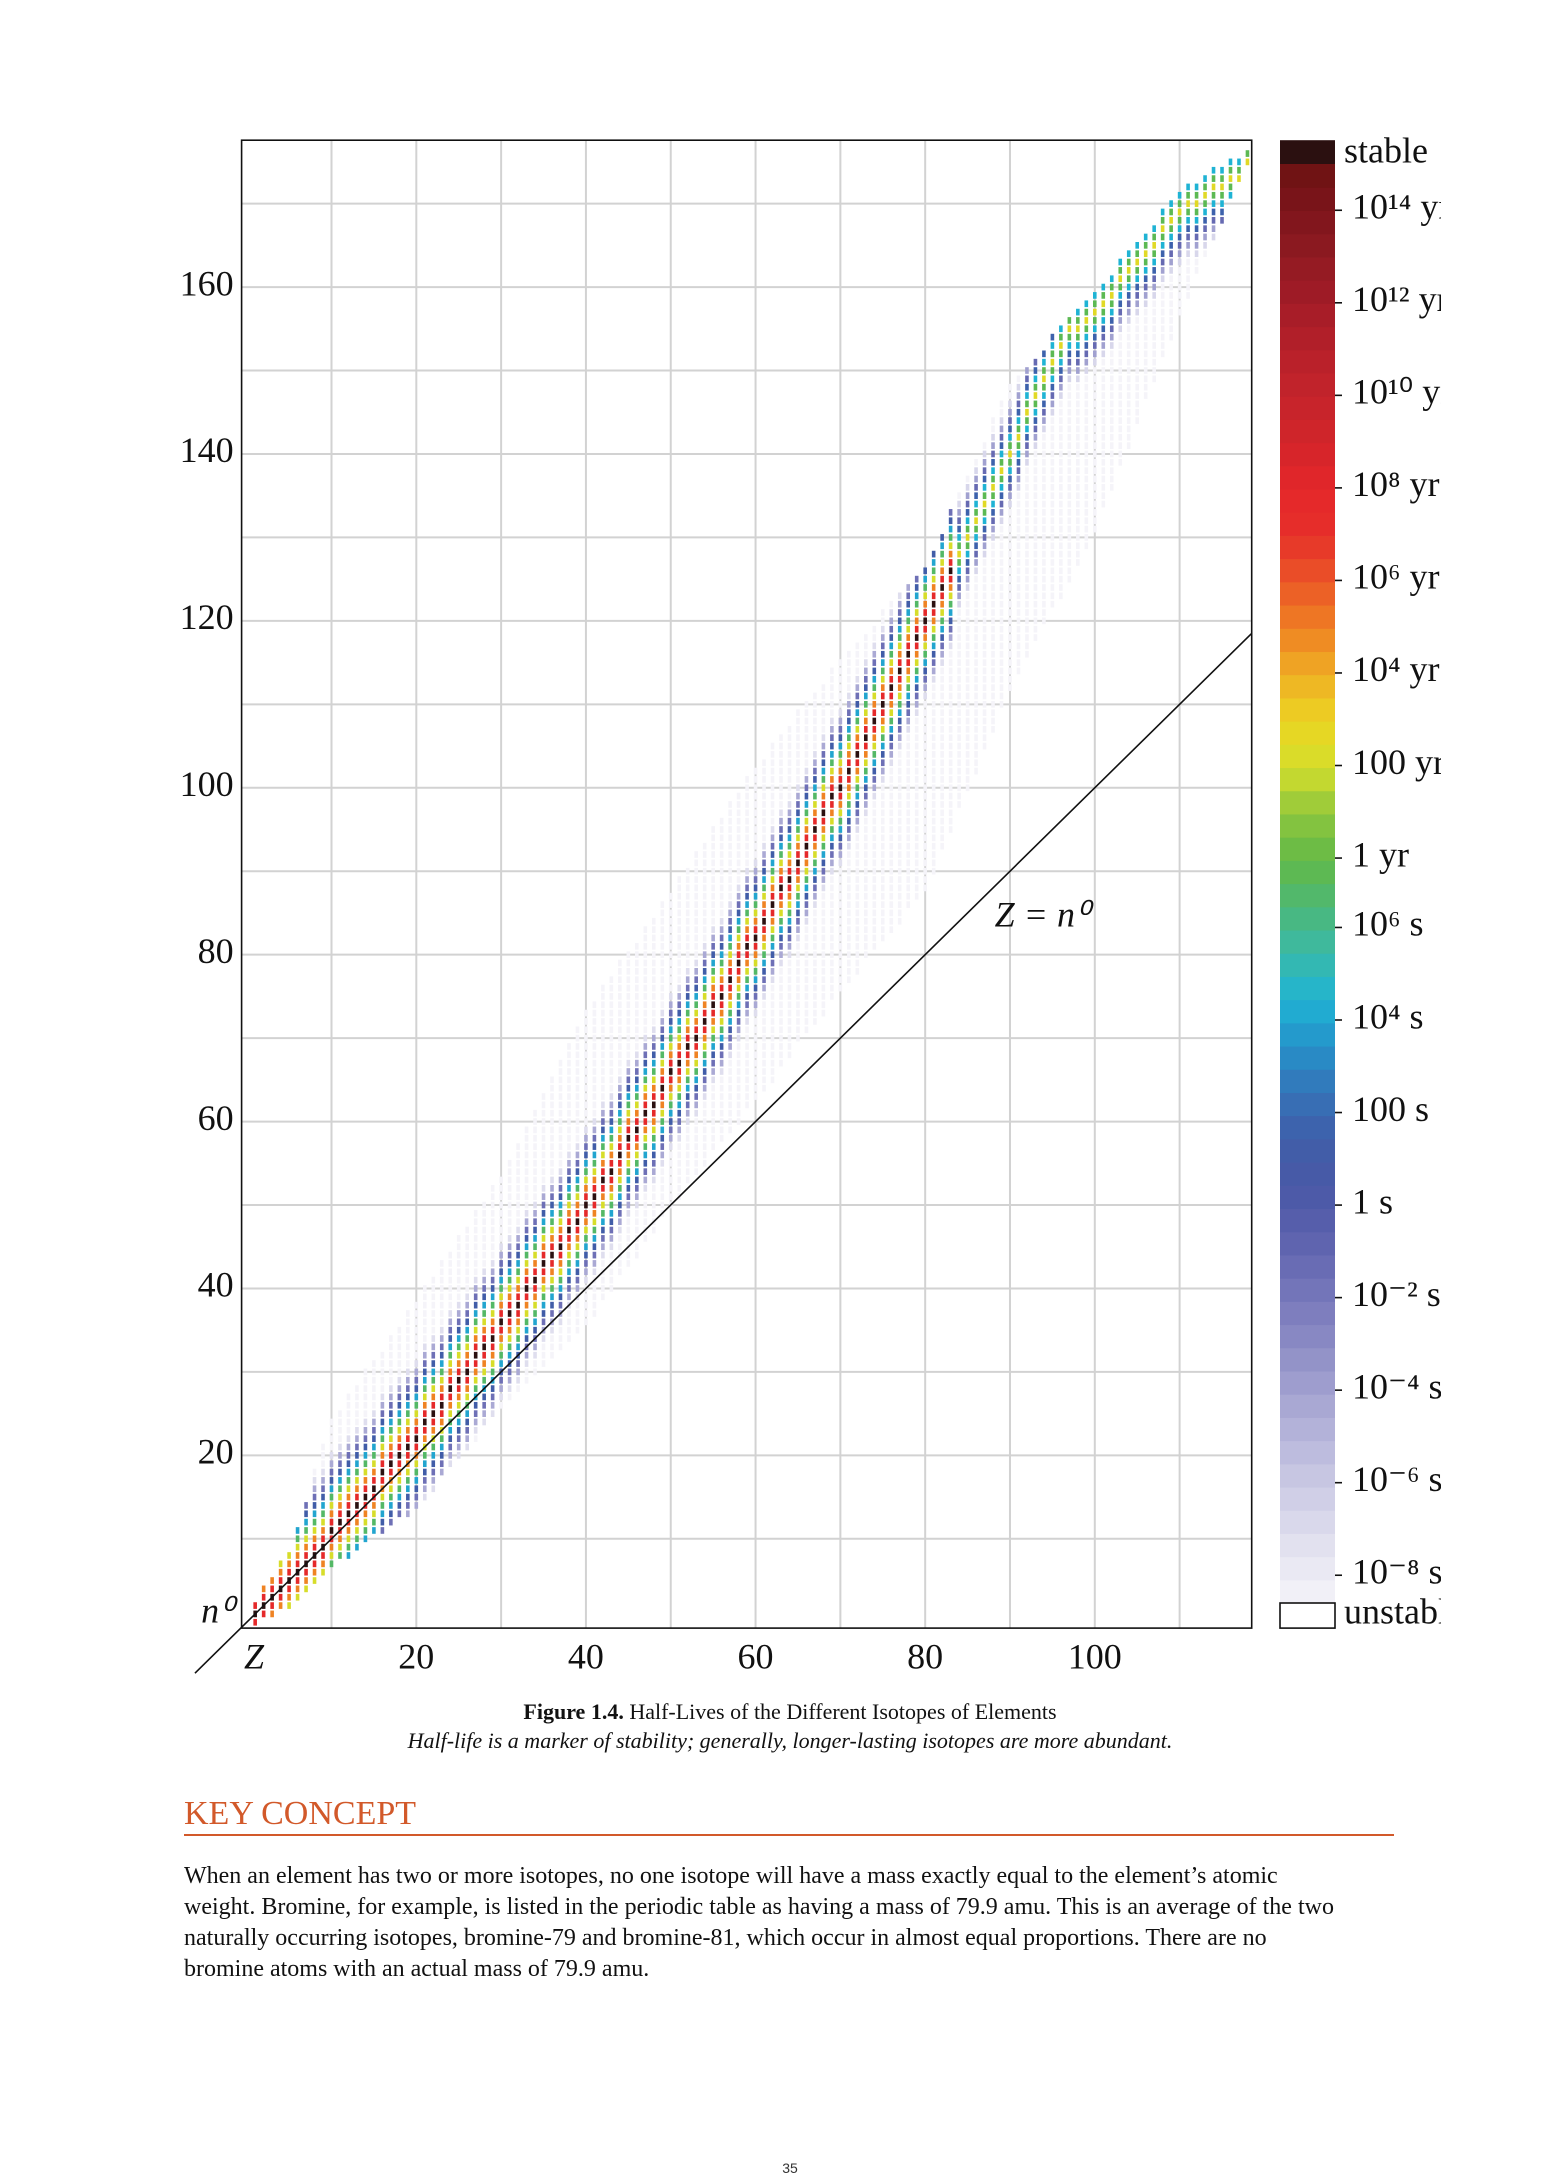 This screenshot has height=2182, width=1554. I want to click on page-number: 35, so click(790, 2168).